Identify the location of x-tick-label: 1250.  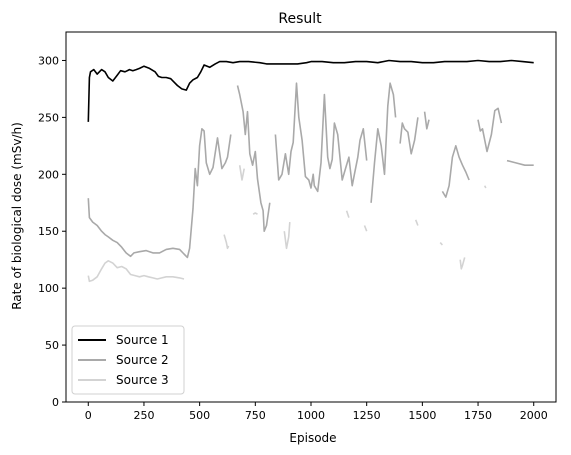
(367, 415).